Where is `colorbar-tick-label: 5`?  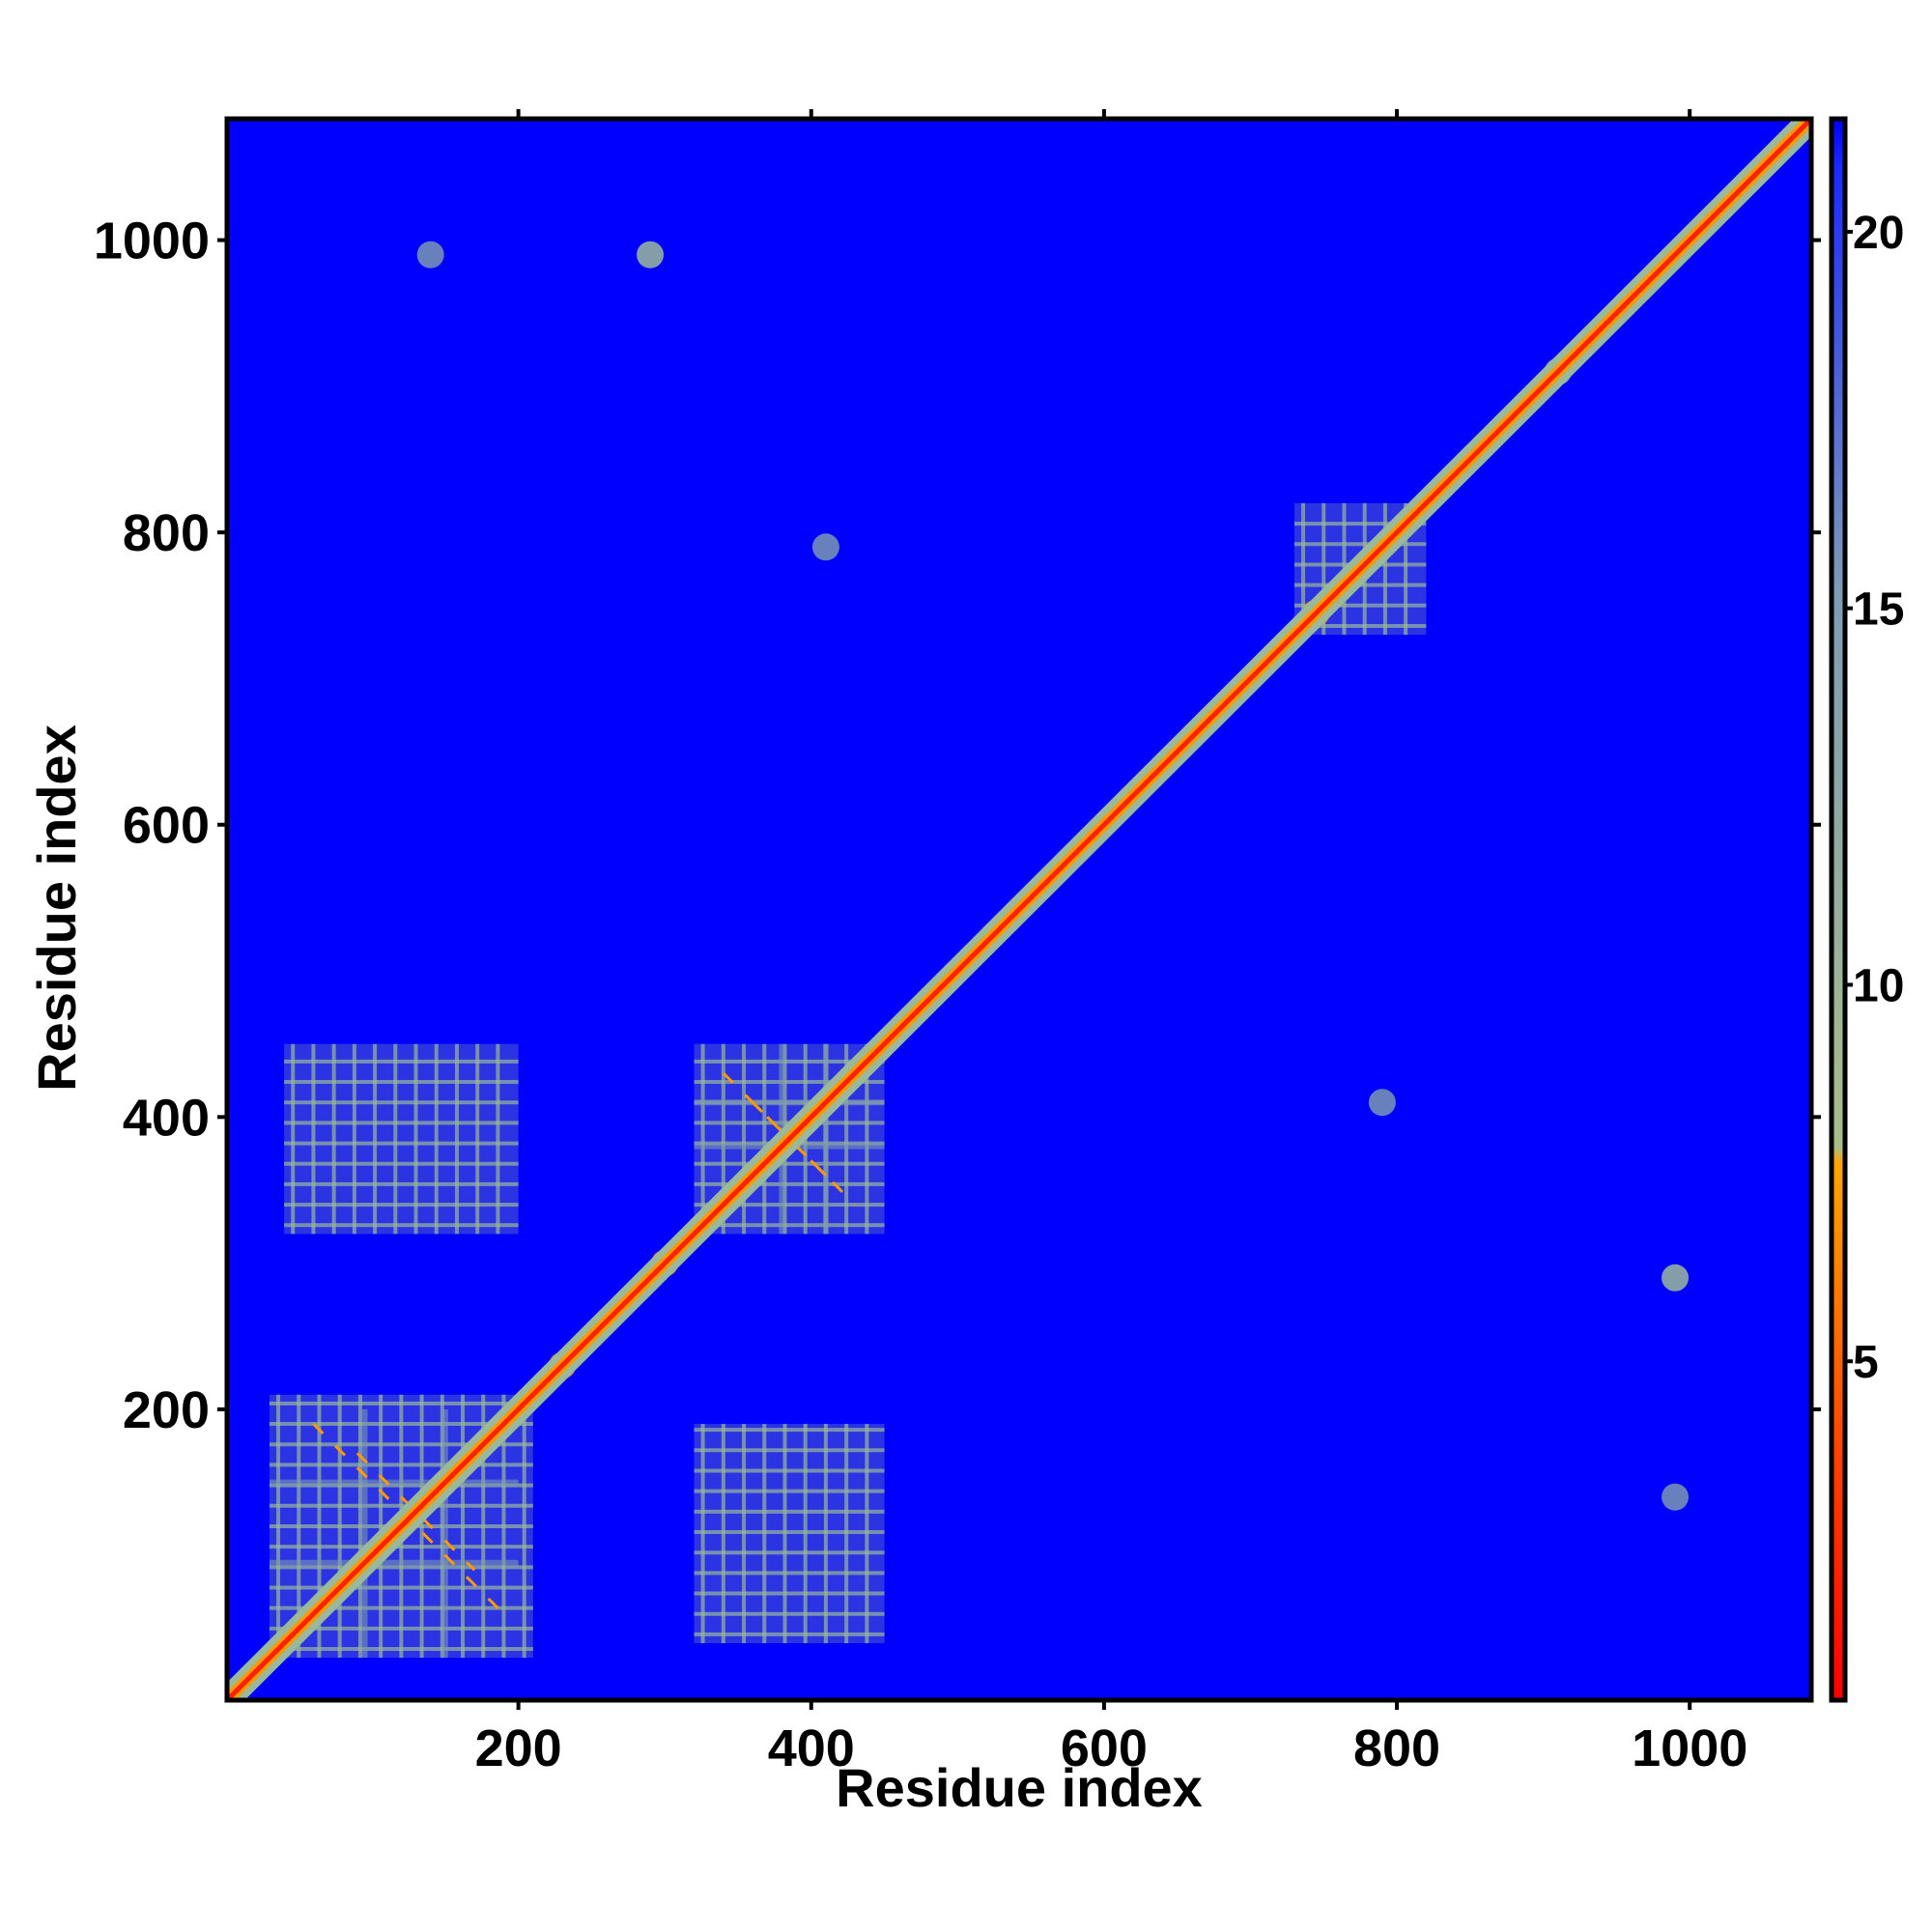 colorbar-tick-label: 5 is located at coordinates (1866, 1362).